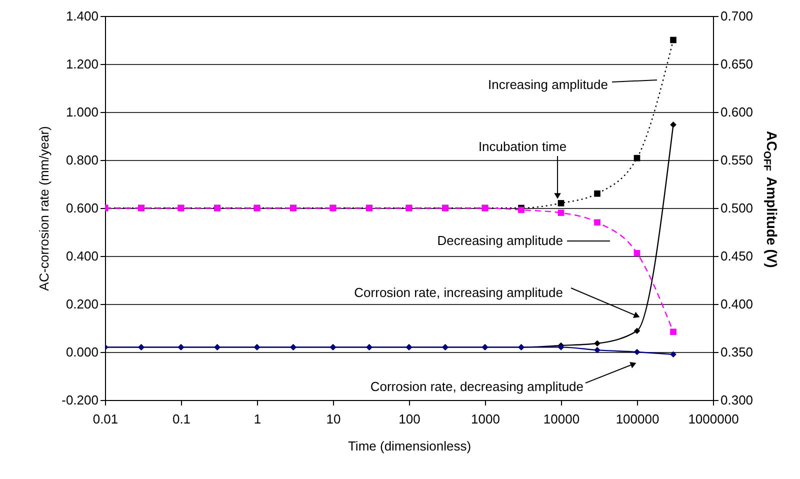 This screenshot has width=800, height=479. What do you see at coordinates (713, 419) in the screenshot?
I see `x-tick-label: 1000000` at bounding box center [713, 419].